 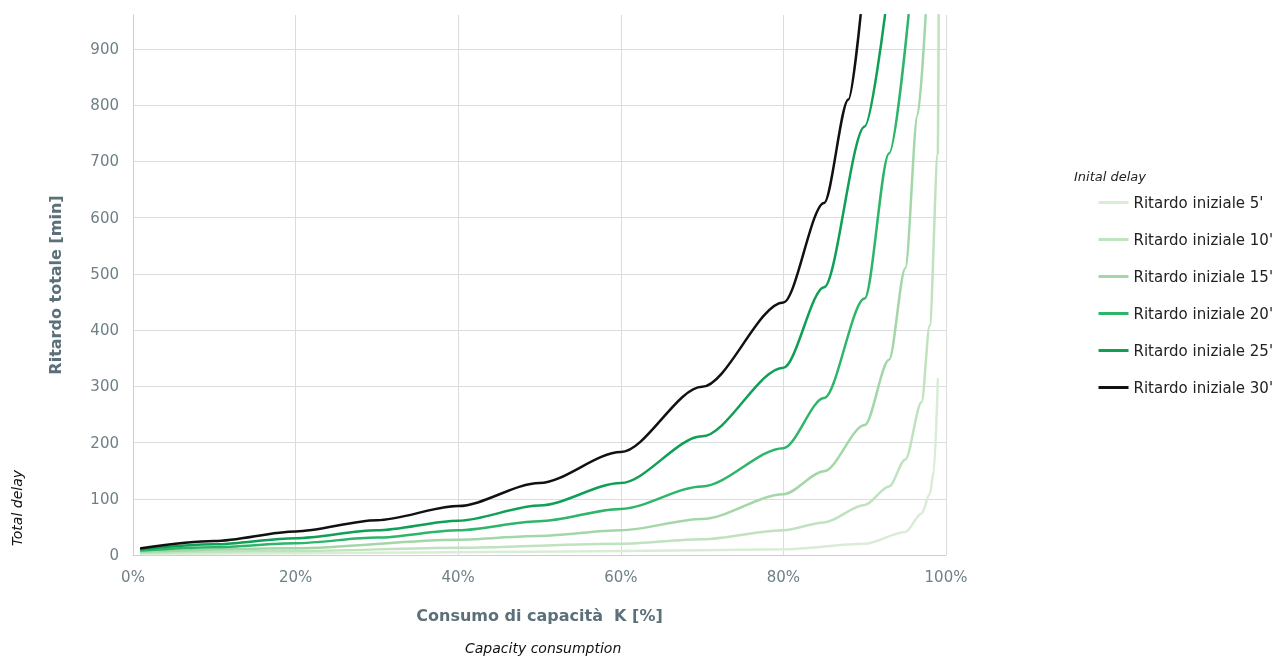 What do you see at coordinates (104, 386) in the screenshot?
I see `y-tick-label: 300` at bounding box center [104, 386].